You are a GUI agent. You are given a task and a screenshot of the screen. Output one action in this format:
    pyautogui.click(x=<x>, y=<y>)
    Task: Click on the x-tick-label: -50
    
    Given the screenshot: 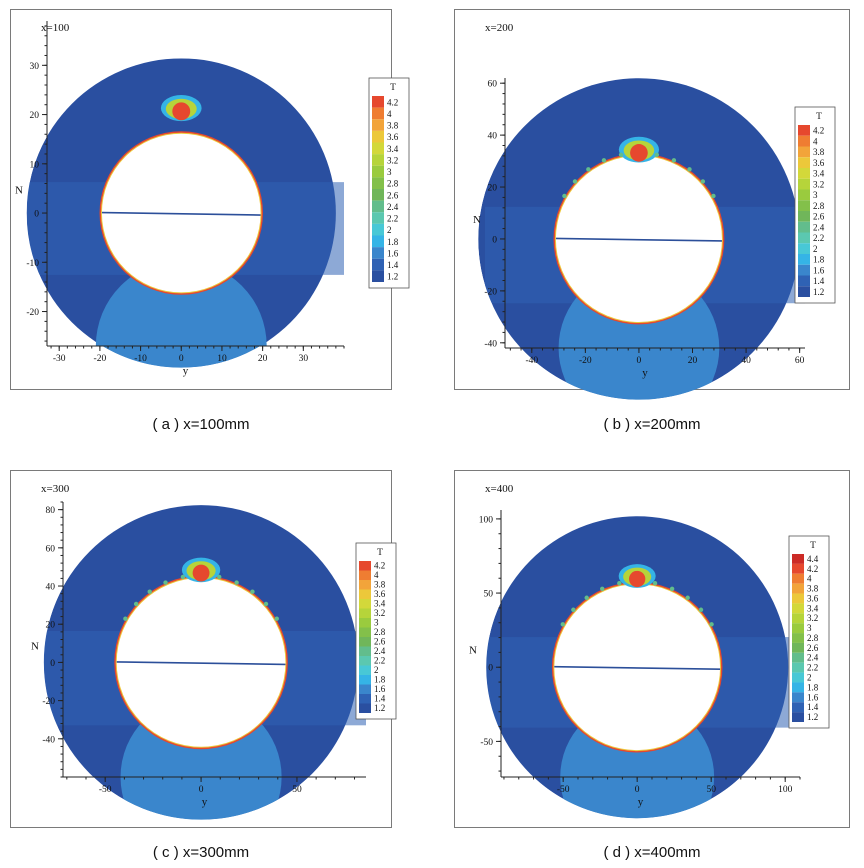 What is the action you would take?
    pyautogui.click(x=105, y=790)
    